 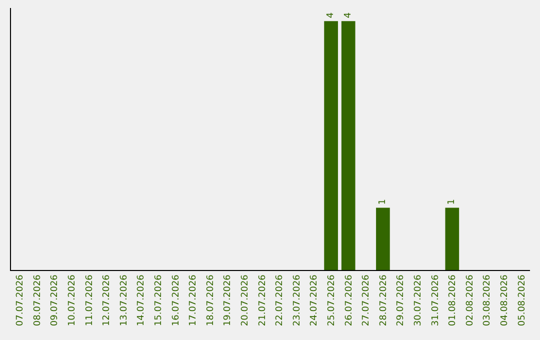 What do you see at coordinates (349, 300) in the screenshot?
I see `x-tick-label: 26.07.2026` at bounding box center [349, 300].